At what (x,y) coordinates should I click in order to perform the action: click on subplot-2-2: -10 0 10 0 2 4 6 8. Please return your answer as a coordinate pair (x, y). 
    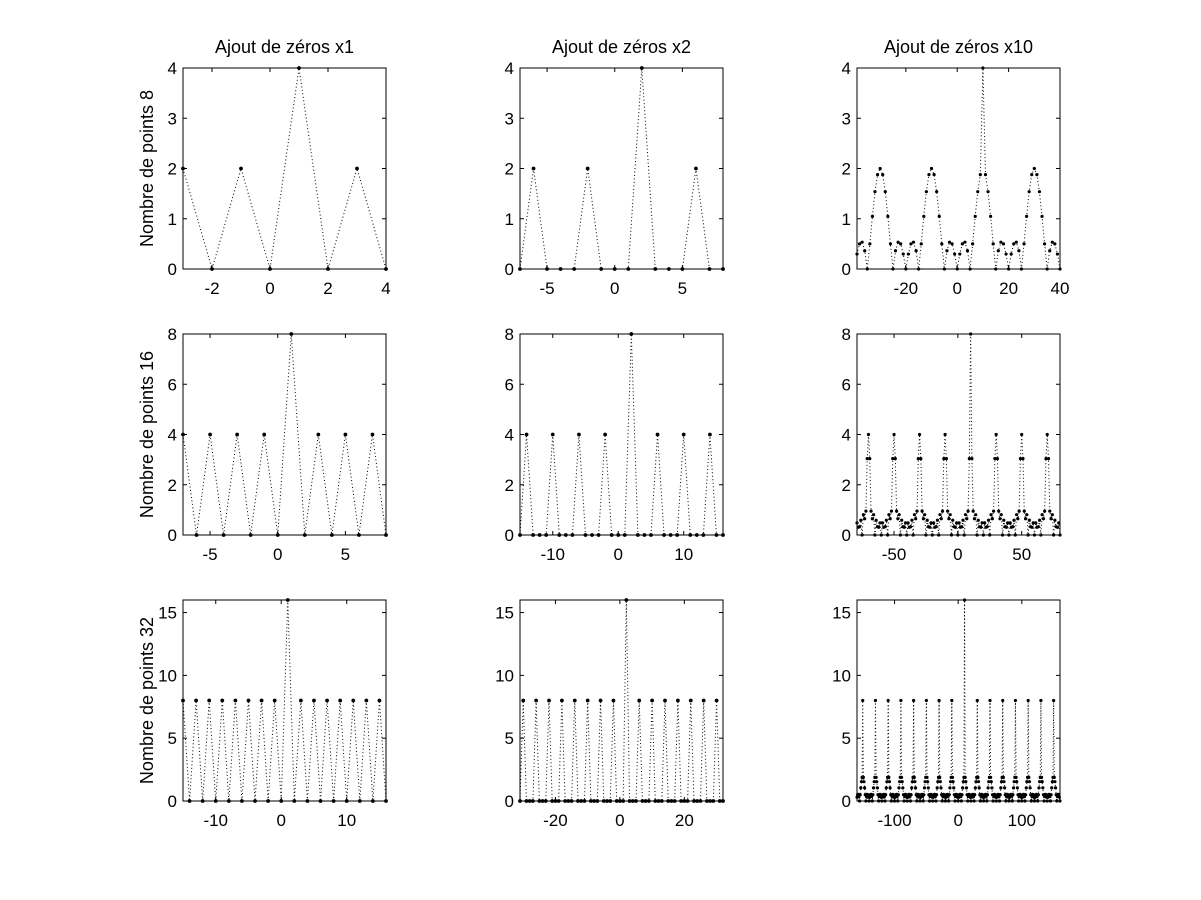
    Looking at the image, I should click on (615, 444).